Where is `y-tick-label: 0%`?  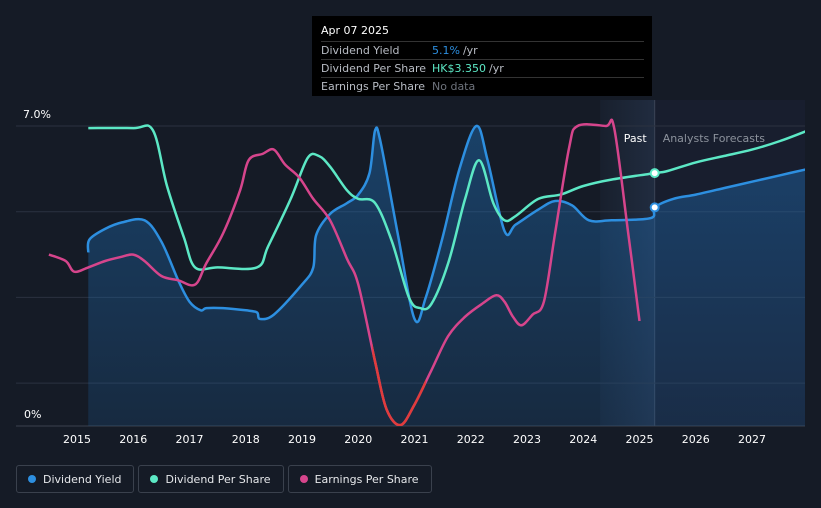 y-tick-label: 0% is located at coordinates (32, 414).